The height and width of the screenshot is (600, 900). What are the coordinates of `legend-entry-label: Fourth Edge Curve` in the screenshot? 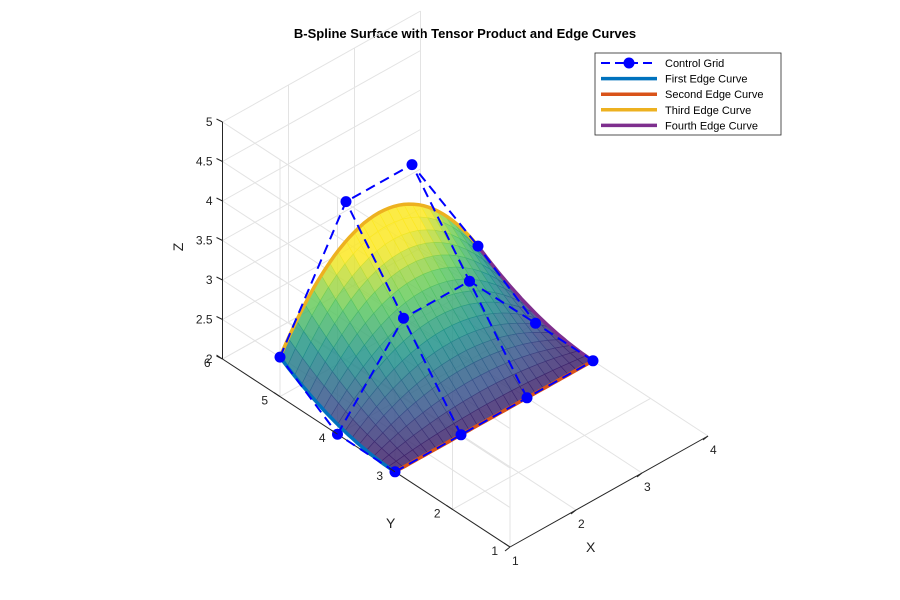 It's located at (711, 126).